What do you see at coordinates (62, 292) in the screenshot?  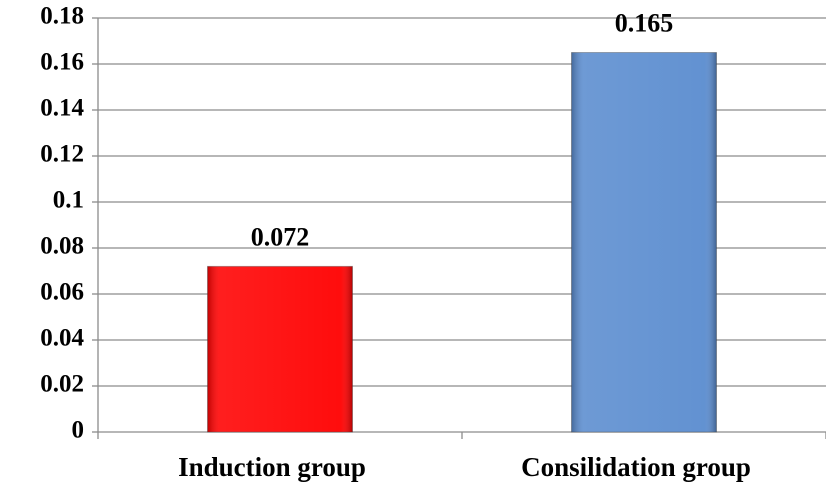 I see `y-tick-label: 0.06` at bounding box center [62, 292].